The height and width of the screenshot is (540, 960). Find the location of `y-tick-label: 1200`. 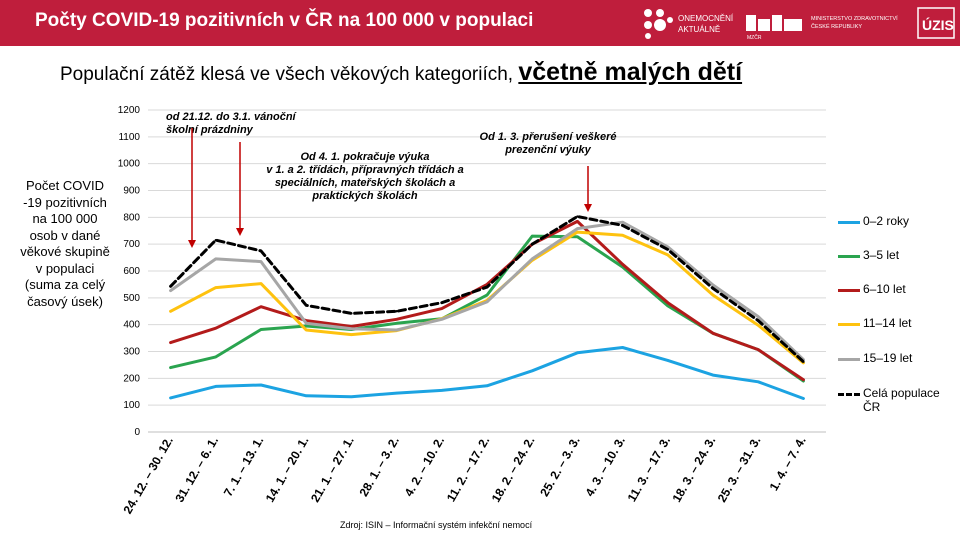

y-tick-label: 1200 is located at coordinates (129, 110).